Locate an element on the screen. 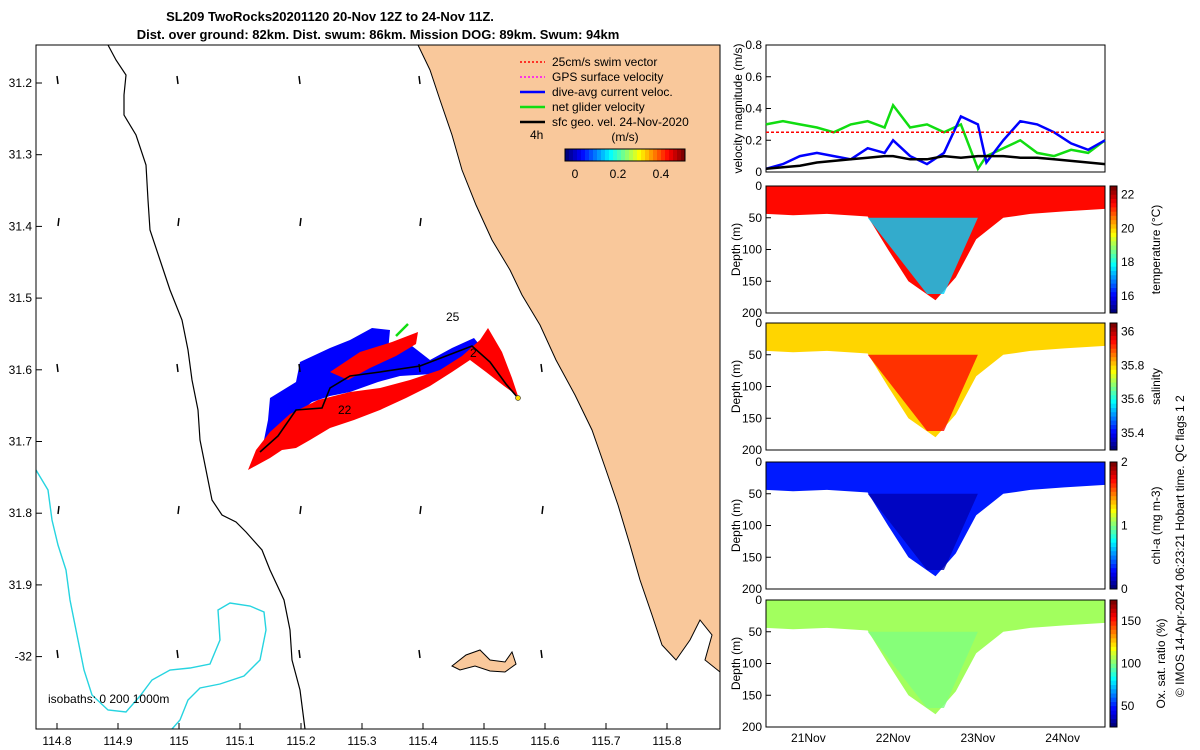 The height and width of the screenshot is (750, 1200). day-label-25: 25 is located at coordinates (453, 317).